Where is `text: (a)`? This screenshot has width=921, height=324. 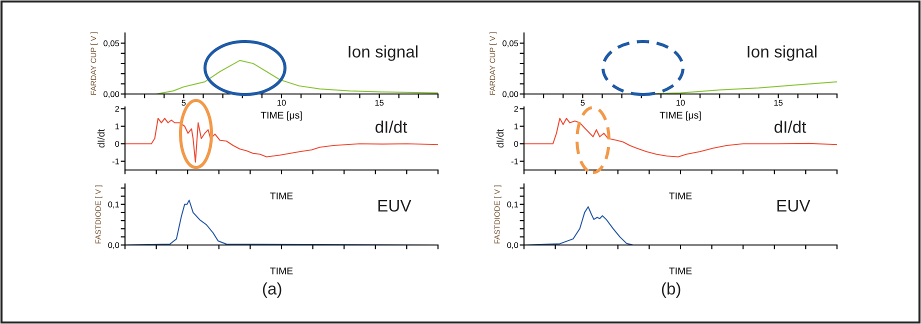 text: (a) is located at coordinates (272, 290).